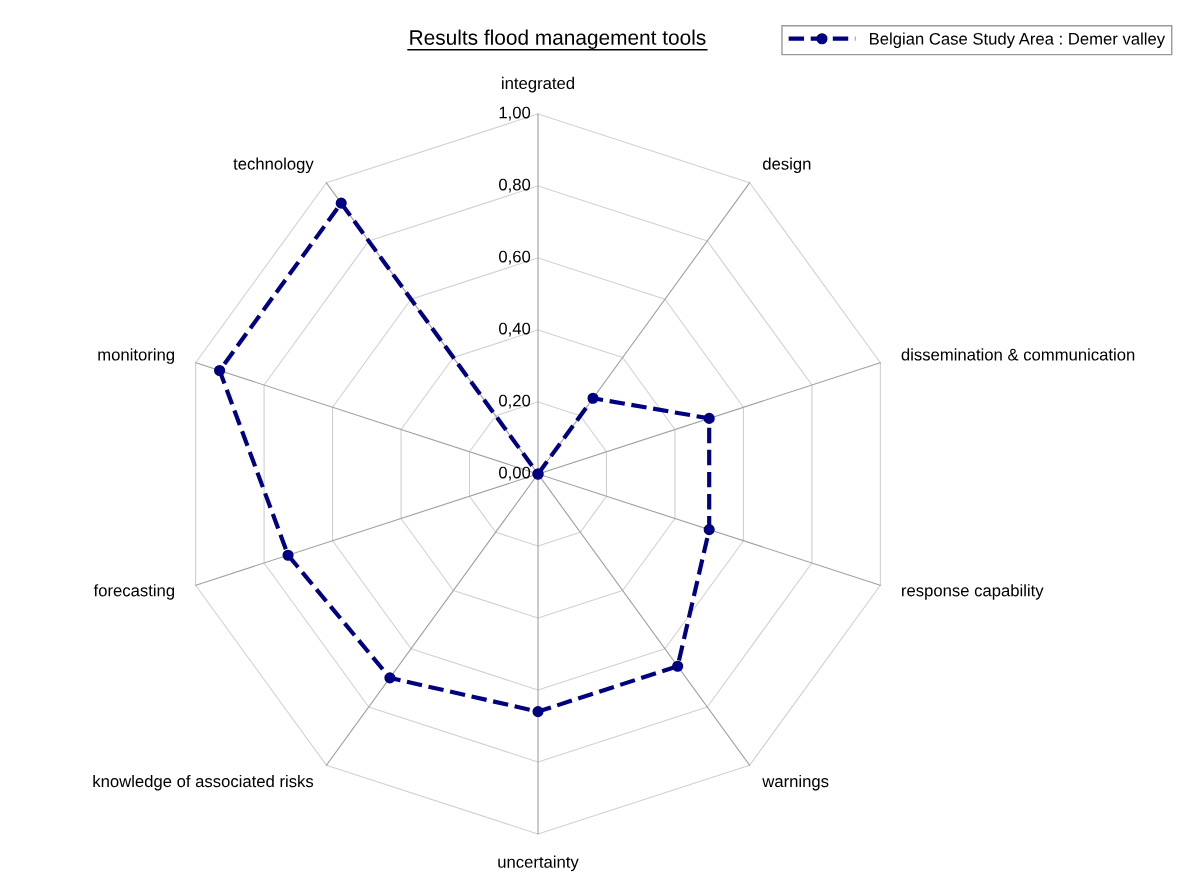 Image resolution: width=1186 pixels, height=873 pixels. What do you see at coordinates (273, 165) in the screenshot?
I see `spoke-label: technology` at bounding box center [273, 165].